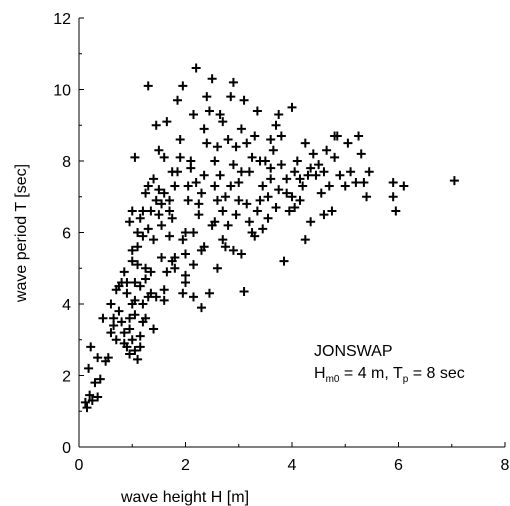 The width and height of the screenshot is (510, 506). What do you see at coordinates (66, 377) in the screenshot?
I see `y-tick-label: 2` at bounding box center [66, 377].